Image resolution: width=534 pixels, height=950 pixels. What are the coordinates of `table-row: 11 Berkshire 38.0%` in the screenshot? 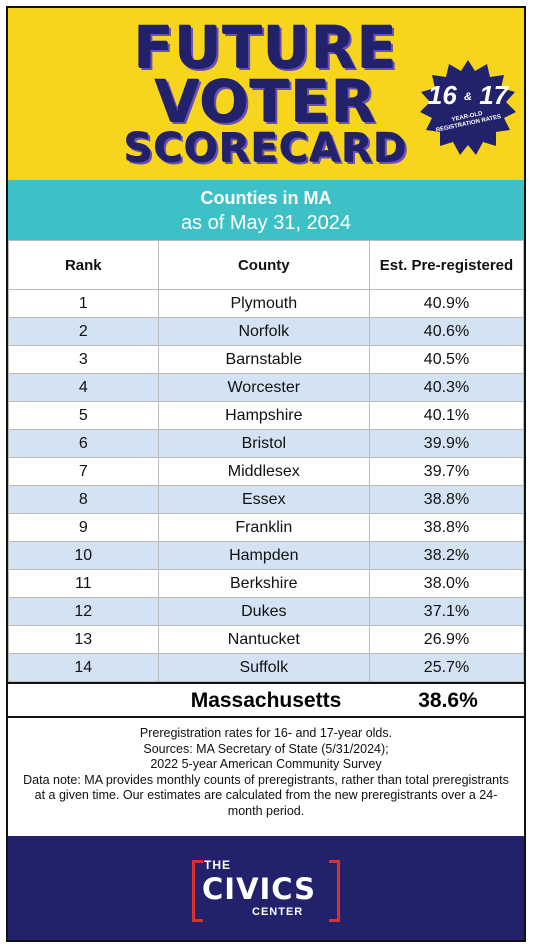 It's located at (266, 583).